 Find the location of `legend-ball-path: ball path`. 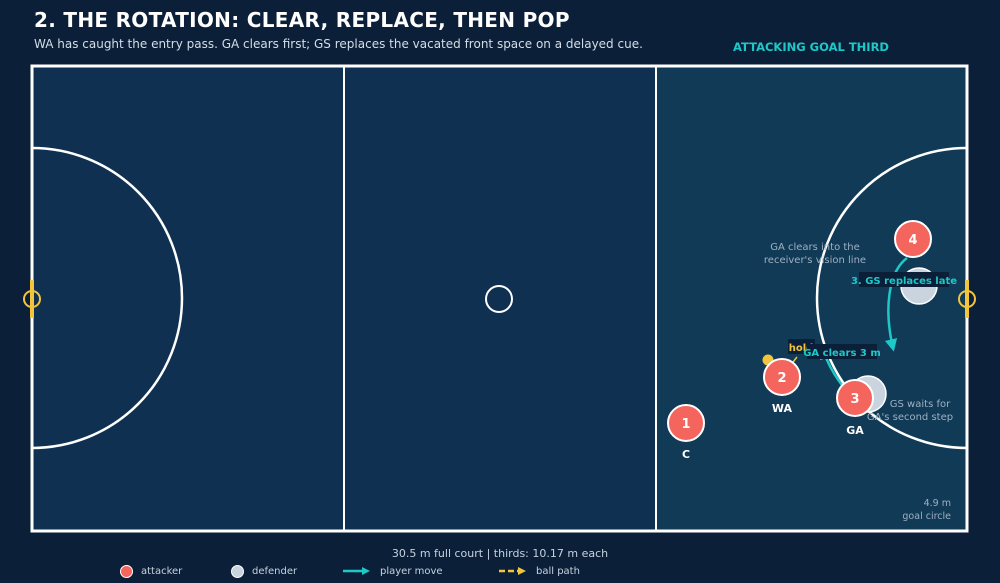

legend-ball-path: ball path is located at coordinates (539, 571).